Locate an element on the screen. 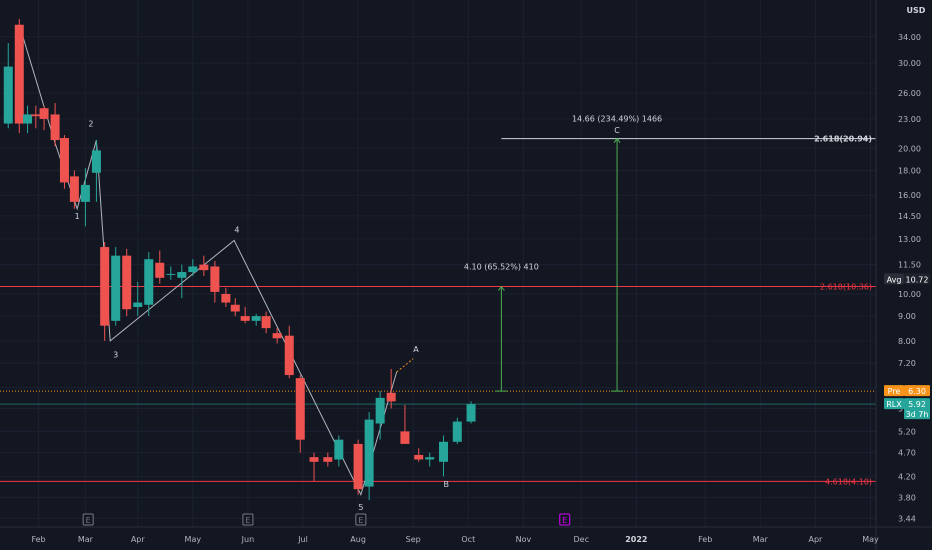 This screenshot has height=550, width=932. fib-4618-label: 4.618(4.10) is located at coordinates (848, 481).